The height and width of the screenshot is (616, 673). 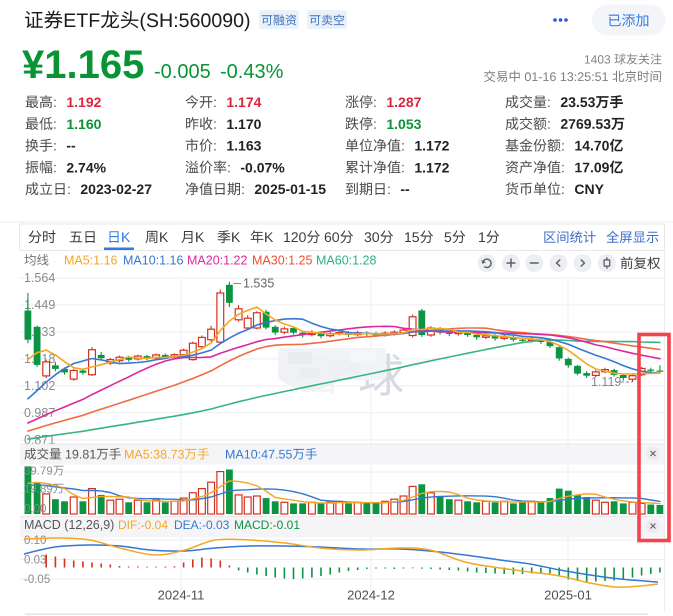 I want to click on svg-text: MACD:-0.01, so click(x=267, y=525).